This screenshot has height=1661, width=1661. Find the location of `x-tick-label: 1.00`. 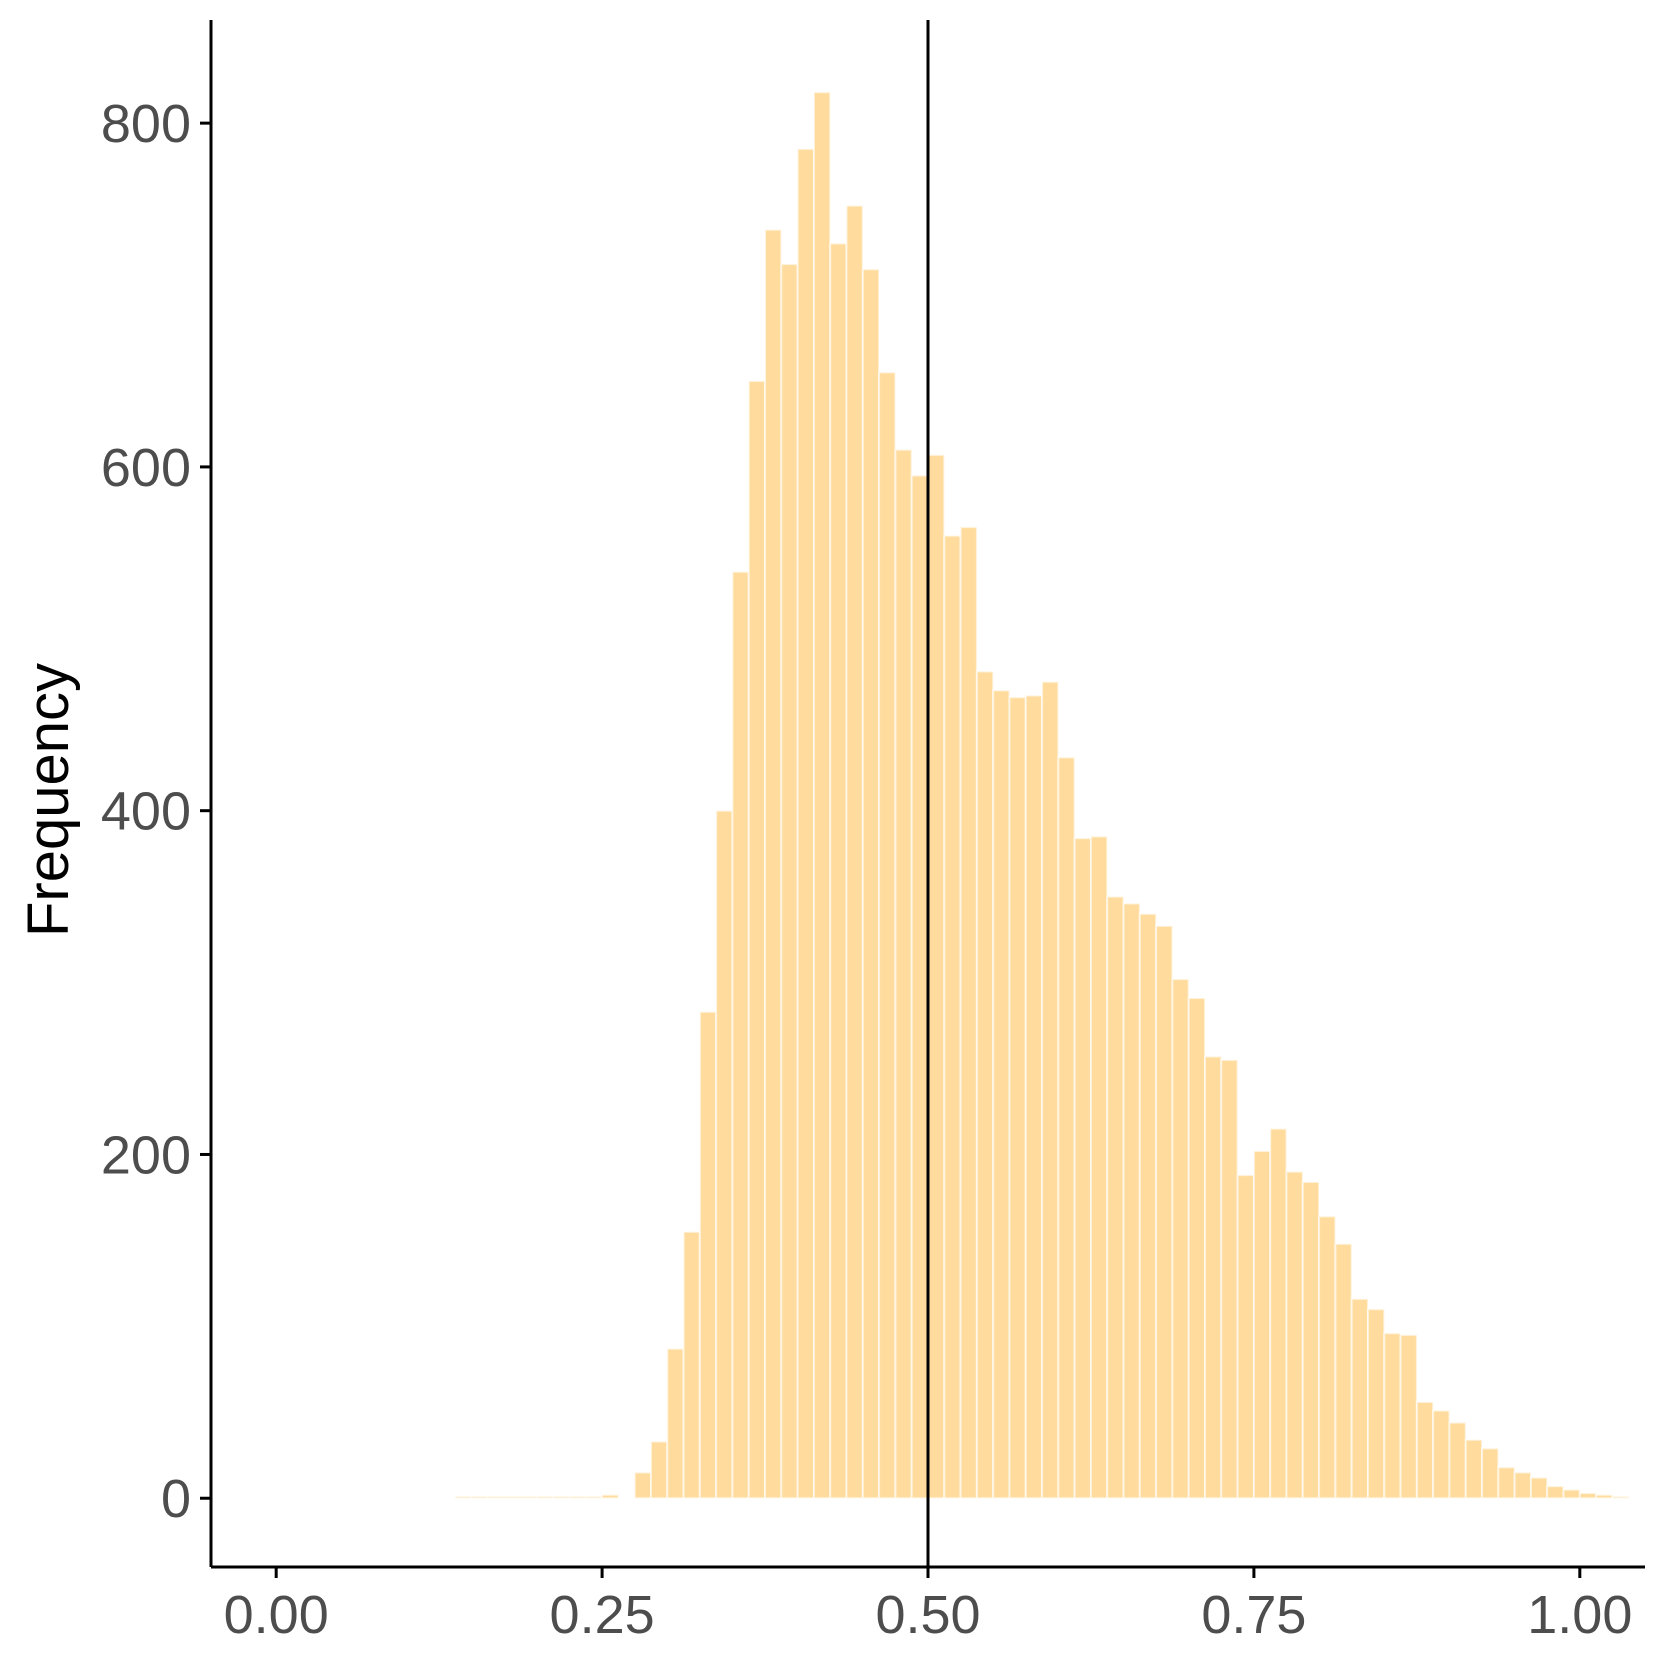

x-tick-label: 1.00 is located at coordinates (1579, 1615).